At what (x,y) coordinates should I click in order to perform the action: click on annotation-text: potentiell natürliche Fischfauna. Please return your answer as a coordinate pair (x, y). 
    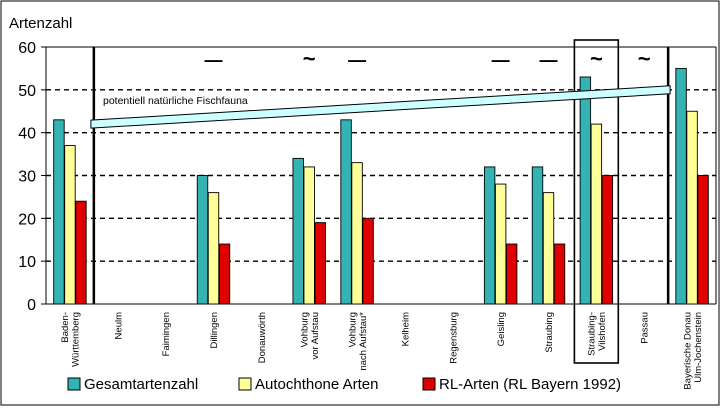
    Looking at the image, I should click on (175, 101).